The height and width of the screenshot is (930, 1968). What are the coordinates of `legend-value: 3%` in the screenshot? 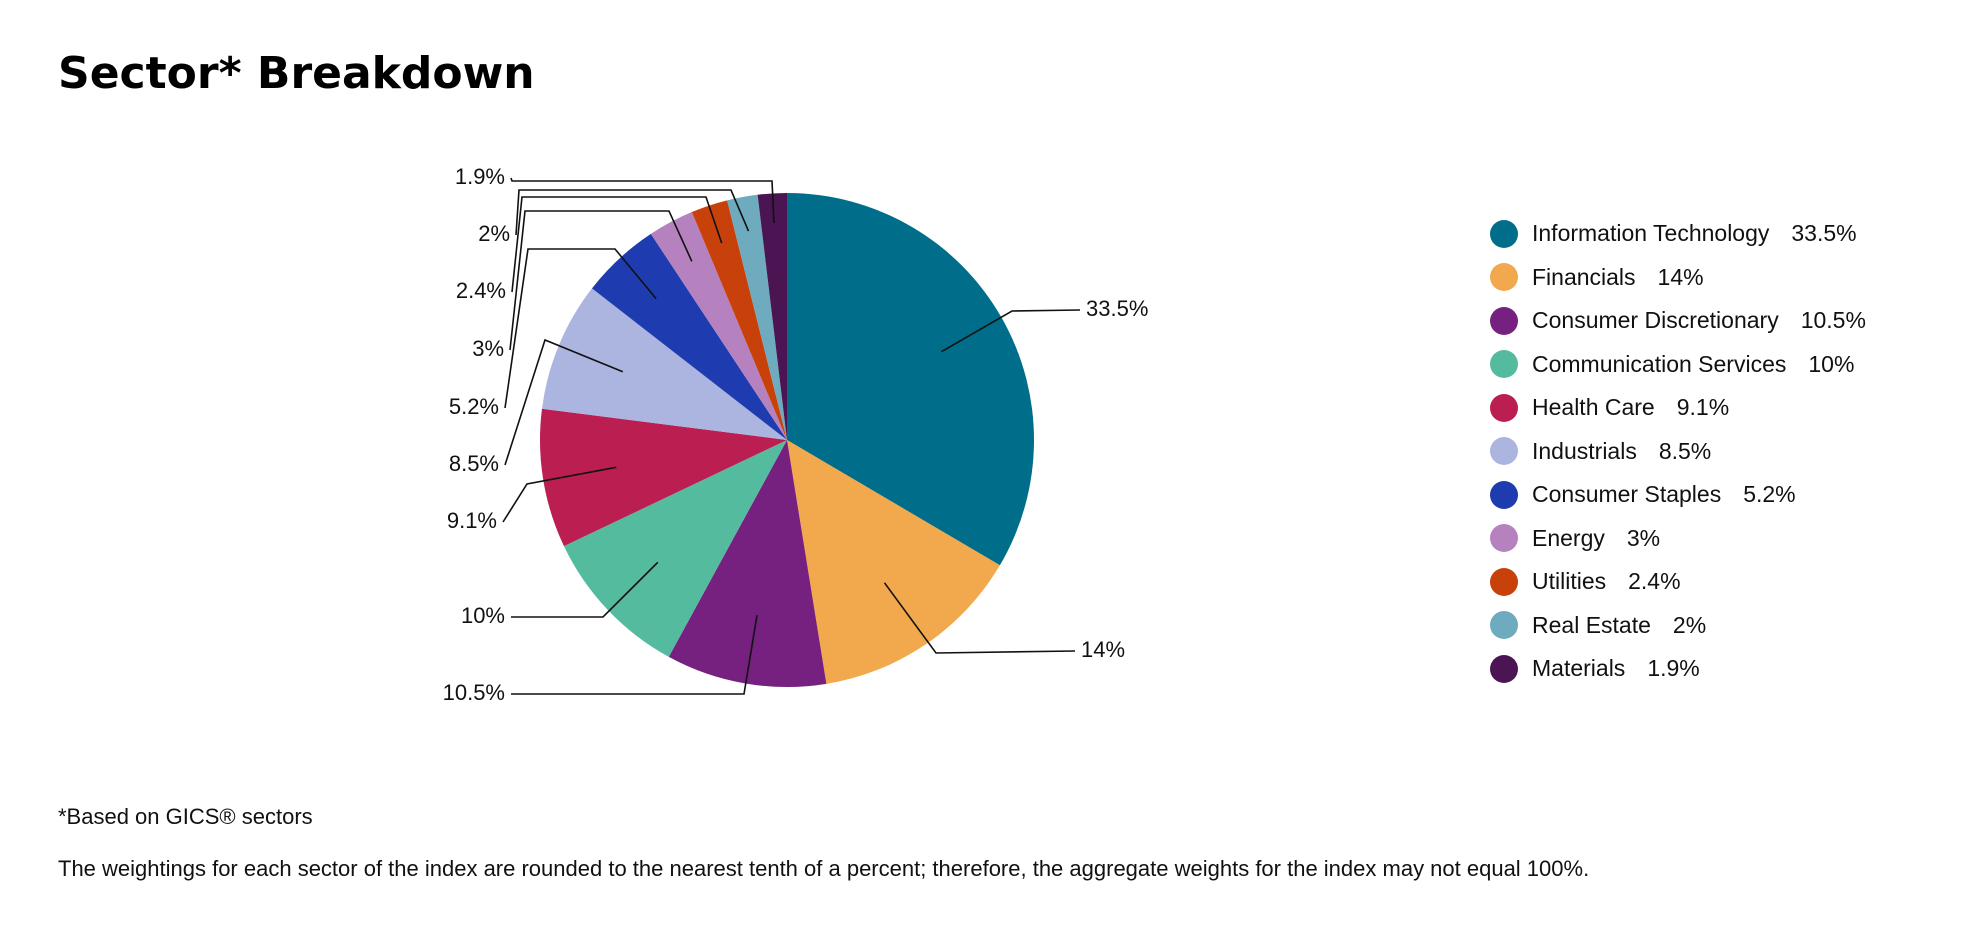 It's located at (1643, 537).